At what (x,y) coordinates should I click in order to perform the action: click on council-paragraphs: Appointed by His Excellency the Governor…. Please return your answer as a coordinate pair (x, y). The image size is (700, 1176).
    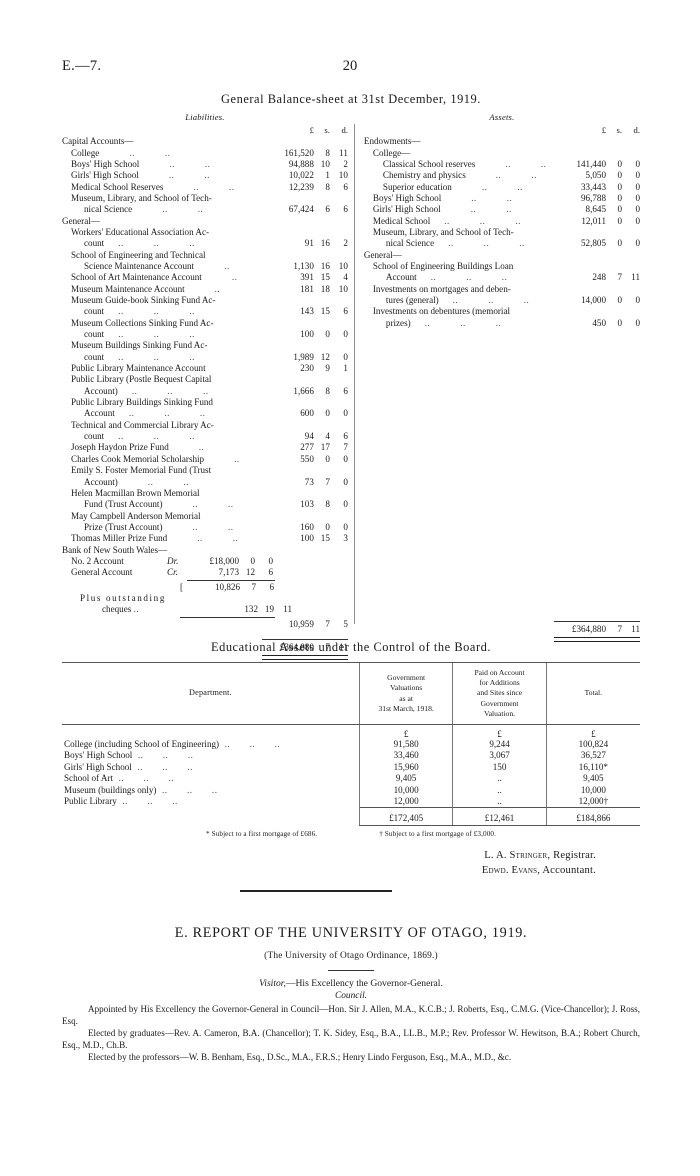
    Looking at the image, I should click on (351, 1034).